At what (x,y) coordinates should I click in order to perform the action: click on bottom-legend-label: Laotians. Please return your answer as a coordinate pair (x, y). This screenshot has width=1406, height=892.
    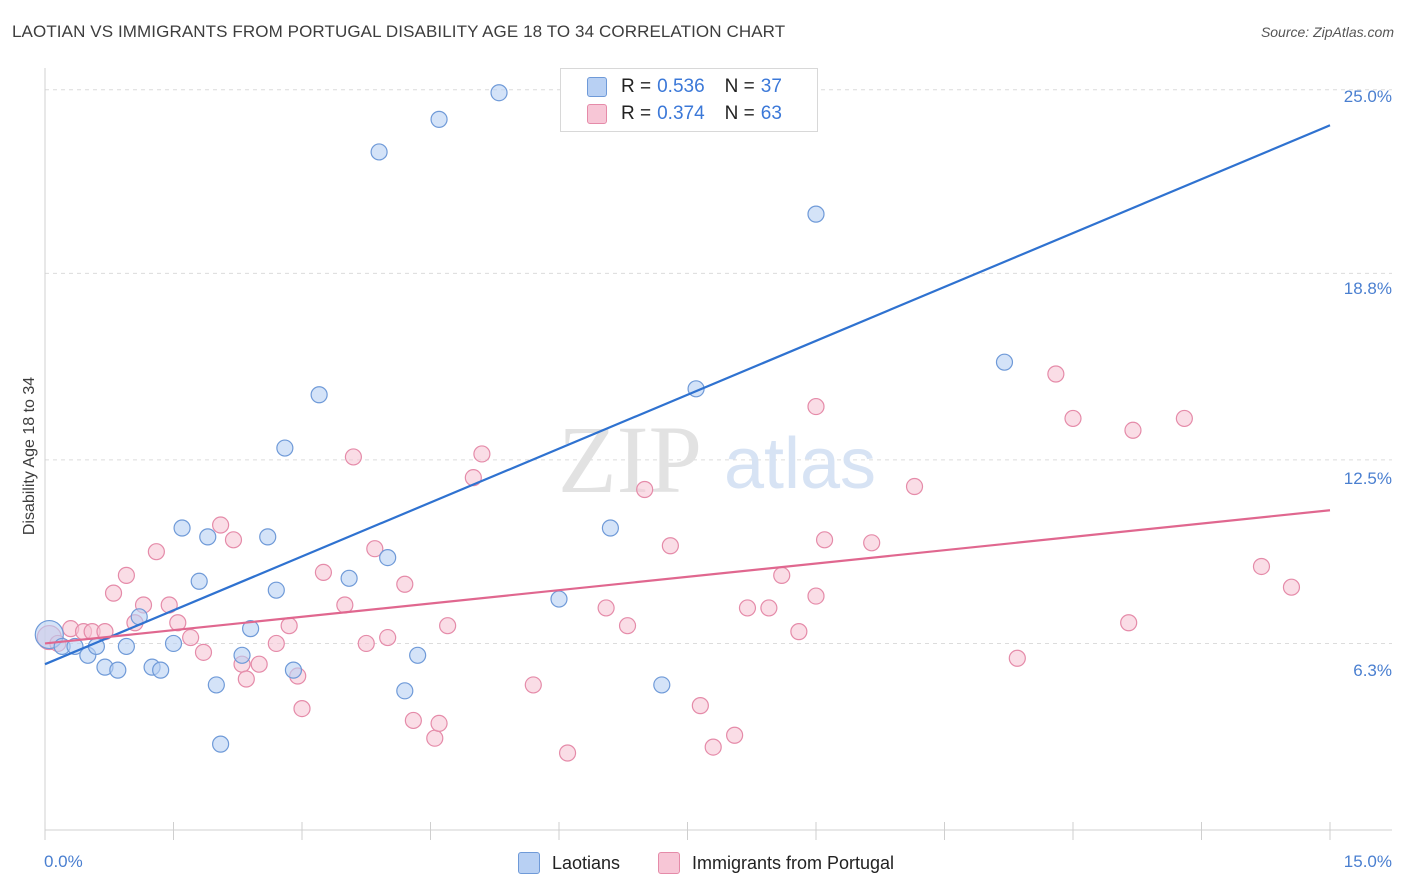
    Looking at the image, I should click on (586, 862).